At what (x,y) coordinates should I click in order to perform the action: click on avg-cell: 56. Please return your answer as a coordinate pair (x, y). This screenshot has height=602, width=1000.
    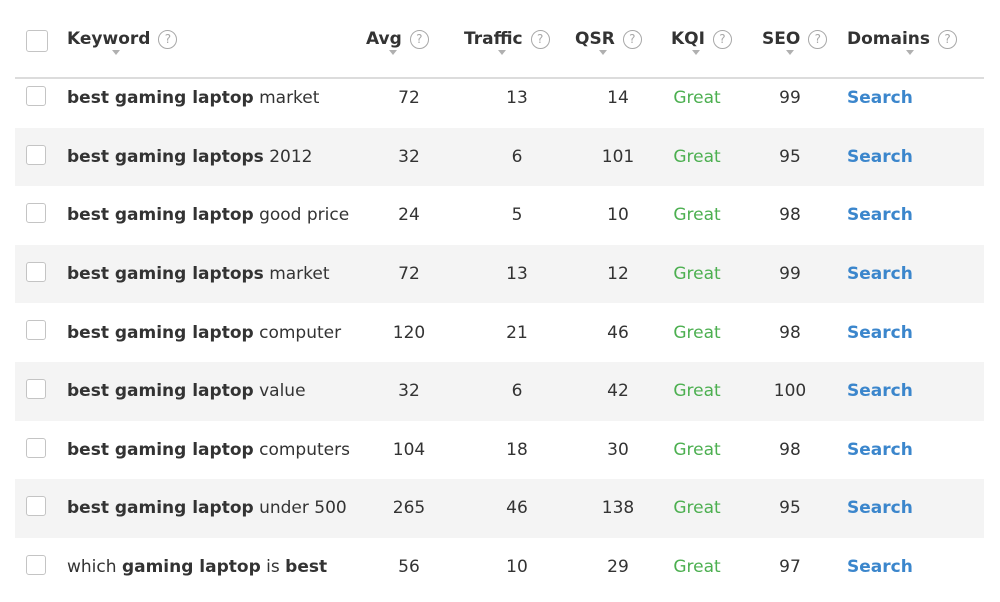
    Looking at the image, I should click on (409, 567).